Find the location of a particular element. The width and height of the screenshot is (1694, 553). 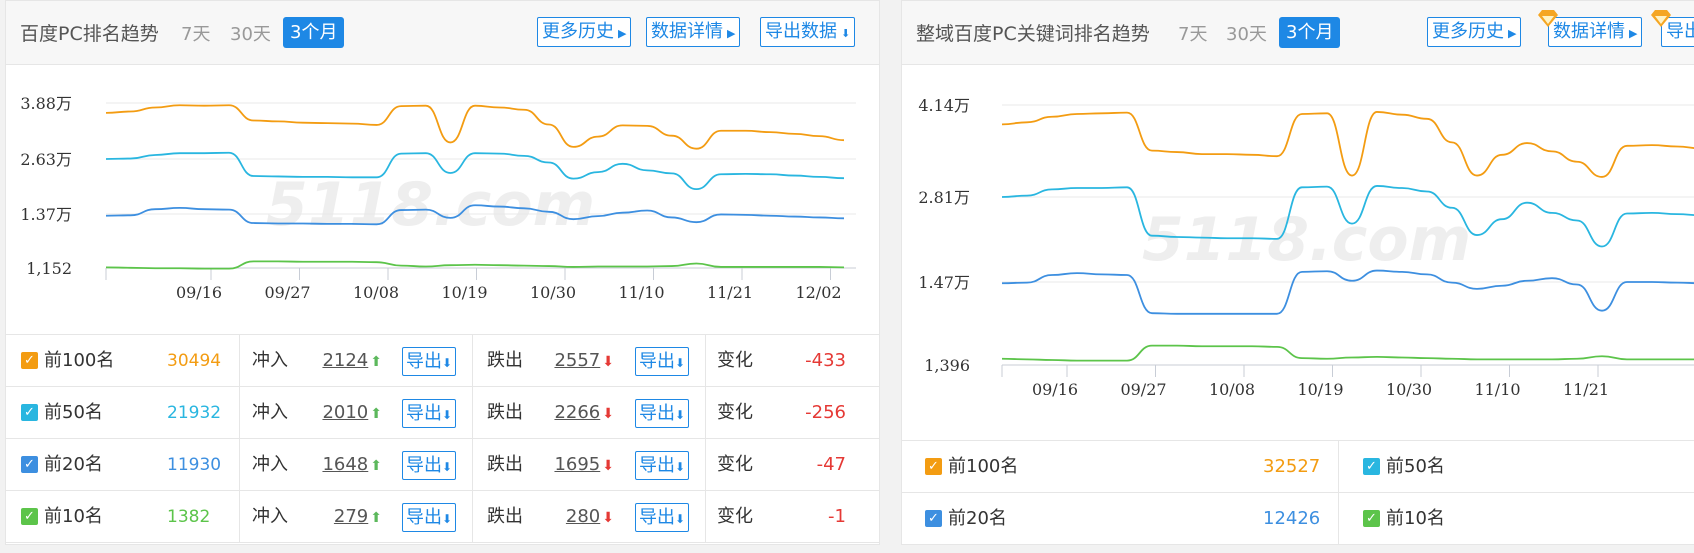

rush-in-count: 2124 ⬆ is located at coordinates (352, 361).